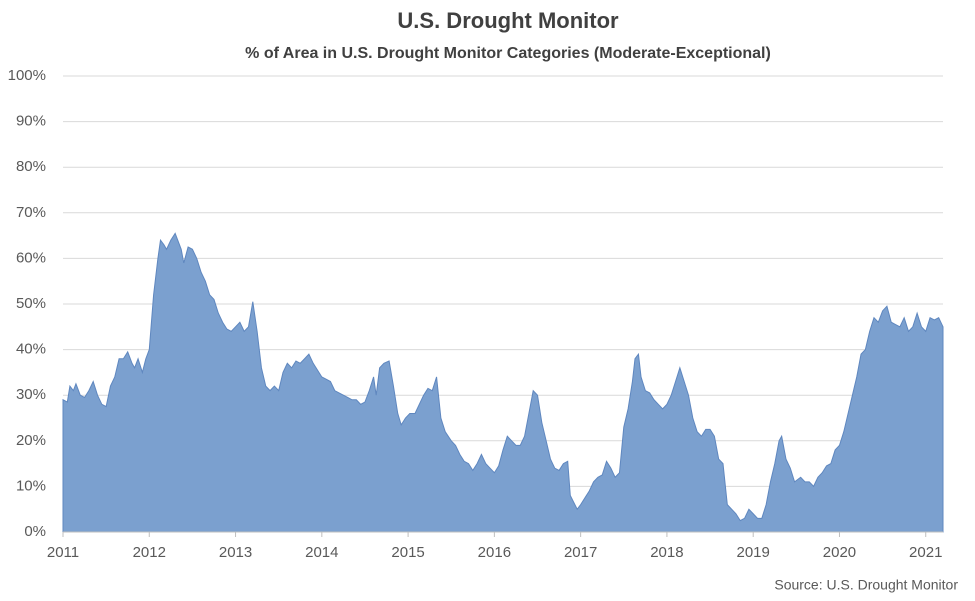  Describe the element at coordinates (580, 552) in the screenshot. I see `x-tick-label: 2017` at that location.